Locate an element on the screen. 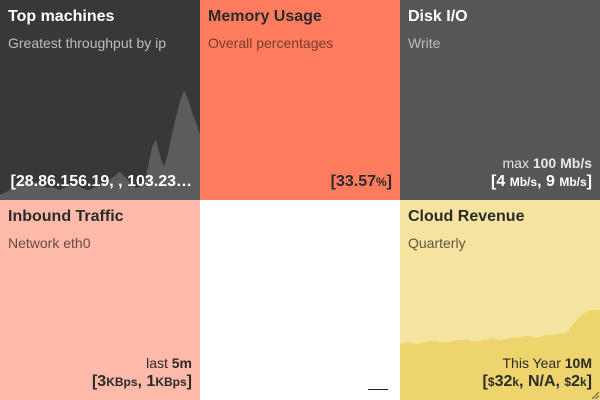 The height and width of the screenshot is (400, 600). cloud-revenue-area-chart is located at coordinates (500, 355).